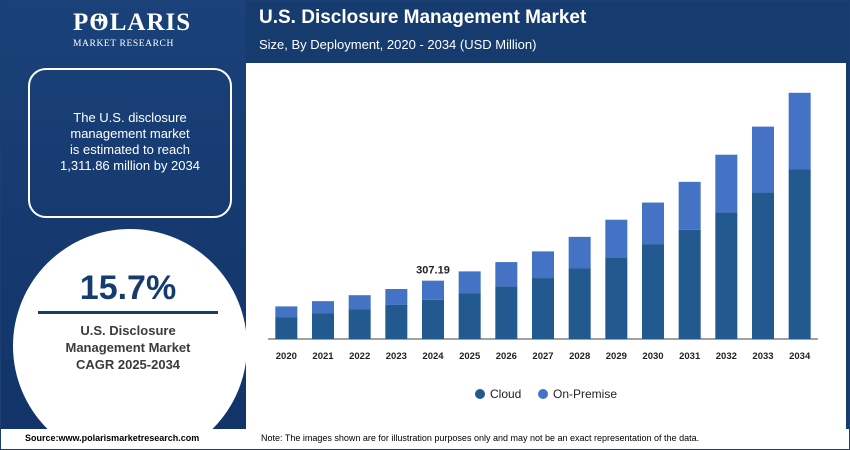 This screenshot has height=450, width=850. What do you see at coordinates (800, 356) in the screenshot?
I see `x-tick-2034: 2034` at bounding box center [800, 356].